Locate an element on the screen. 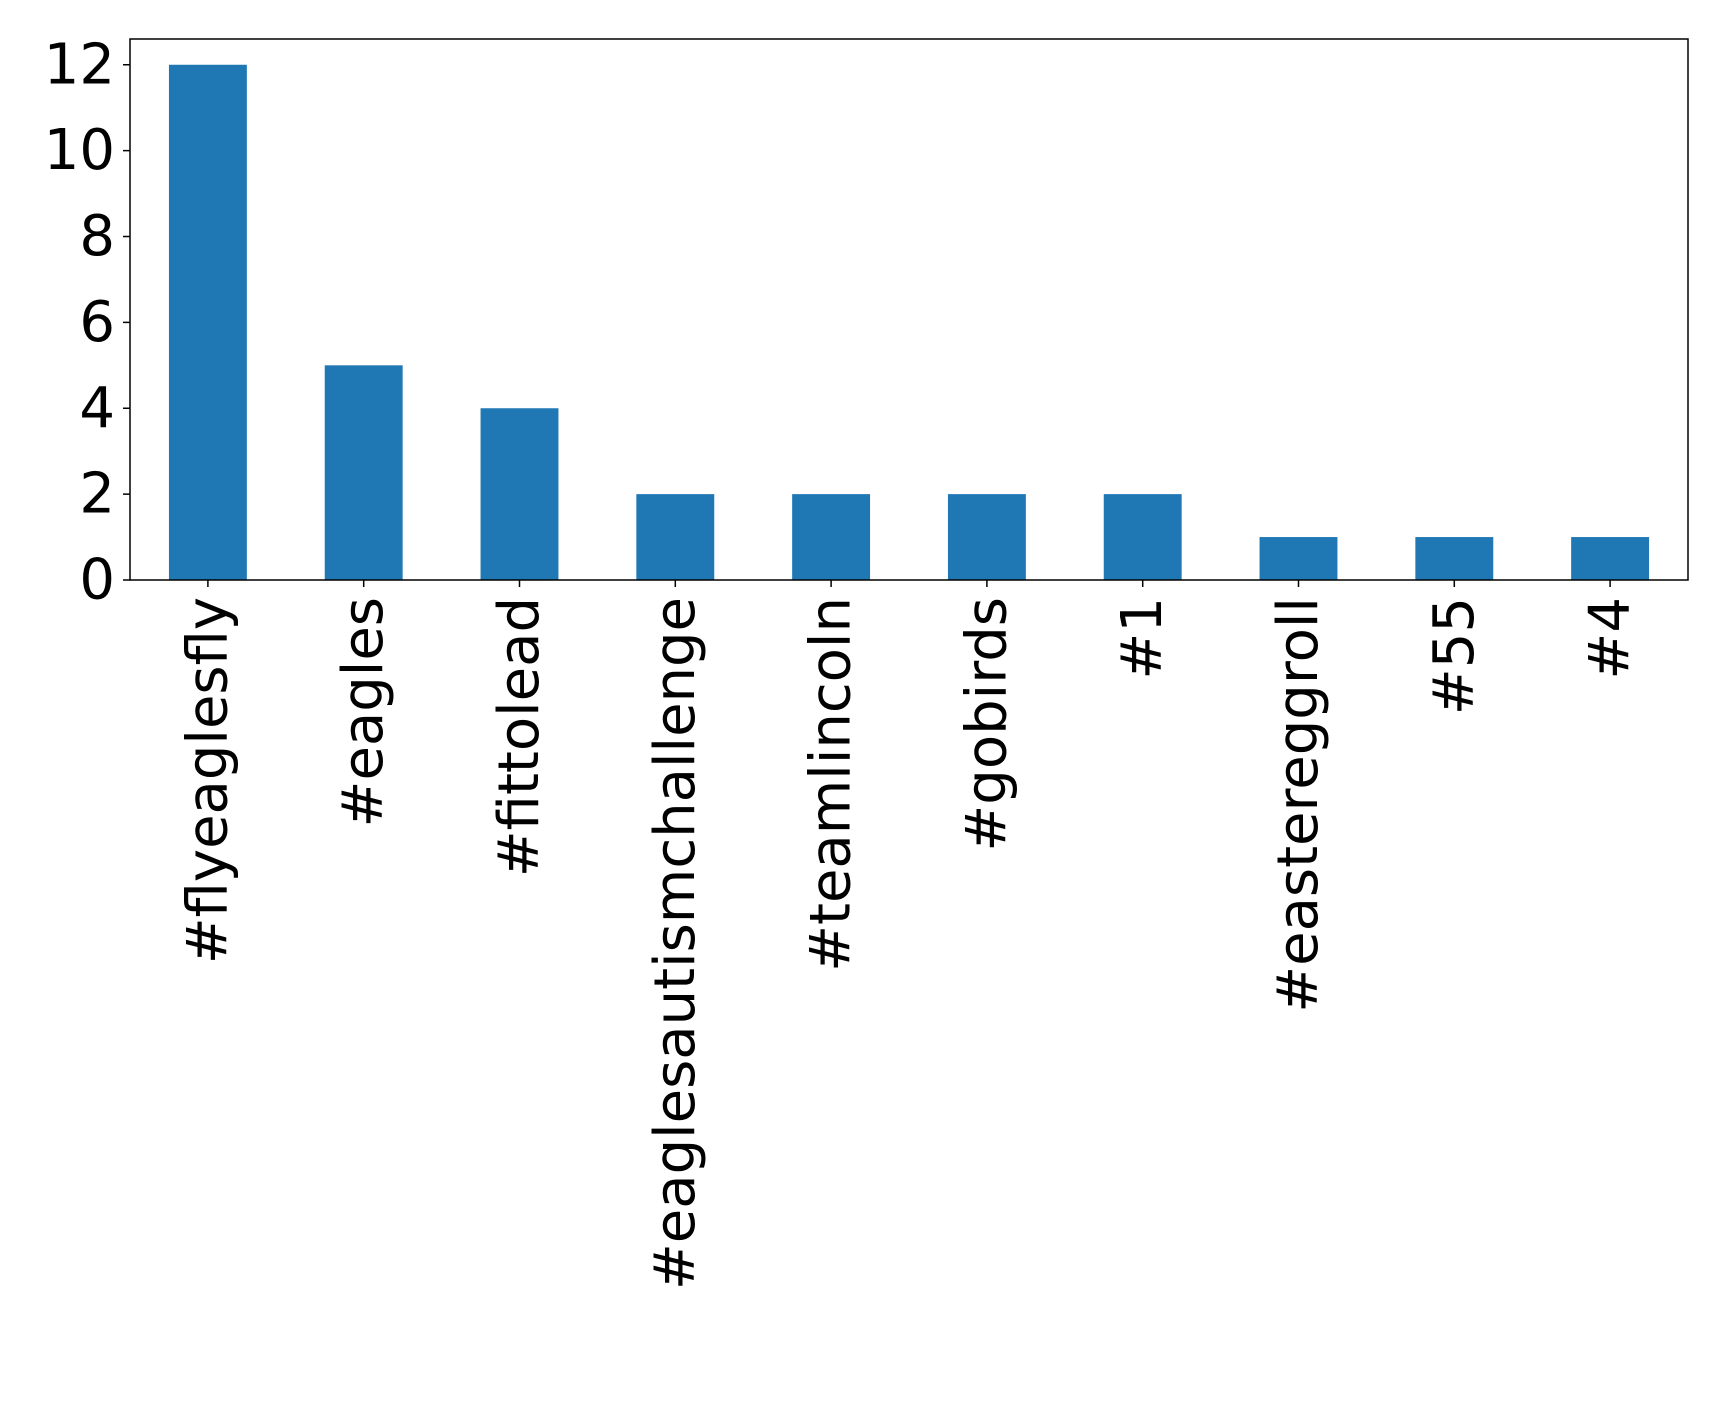  y-tick-label: 12 is located at coordinates (79, 64).